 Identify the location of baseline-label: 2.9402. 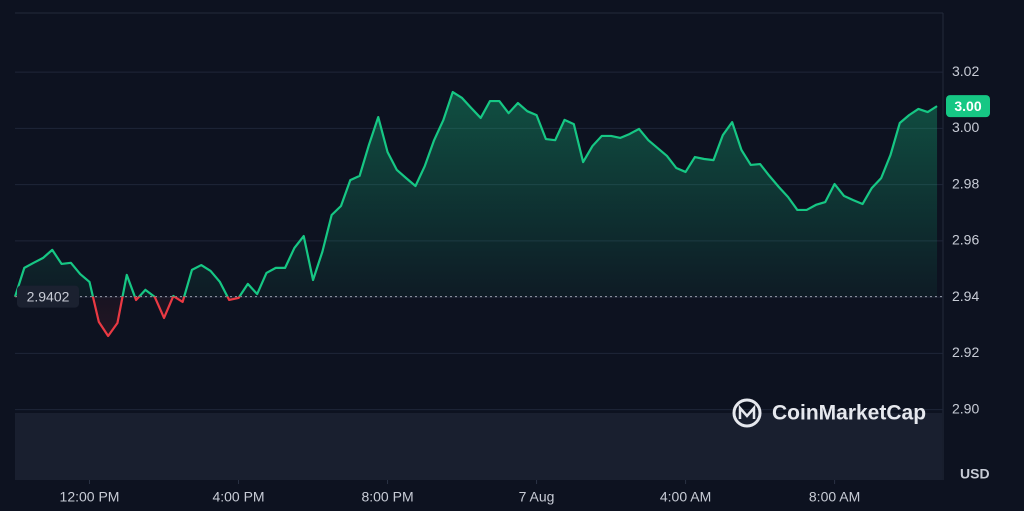
(48, 296).